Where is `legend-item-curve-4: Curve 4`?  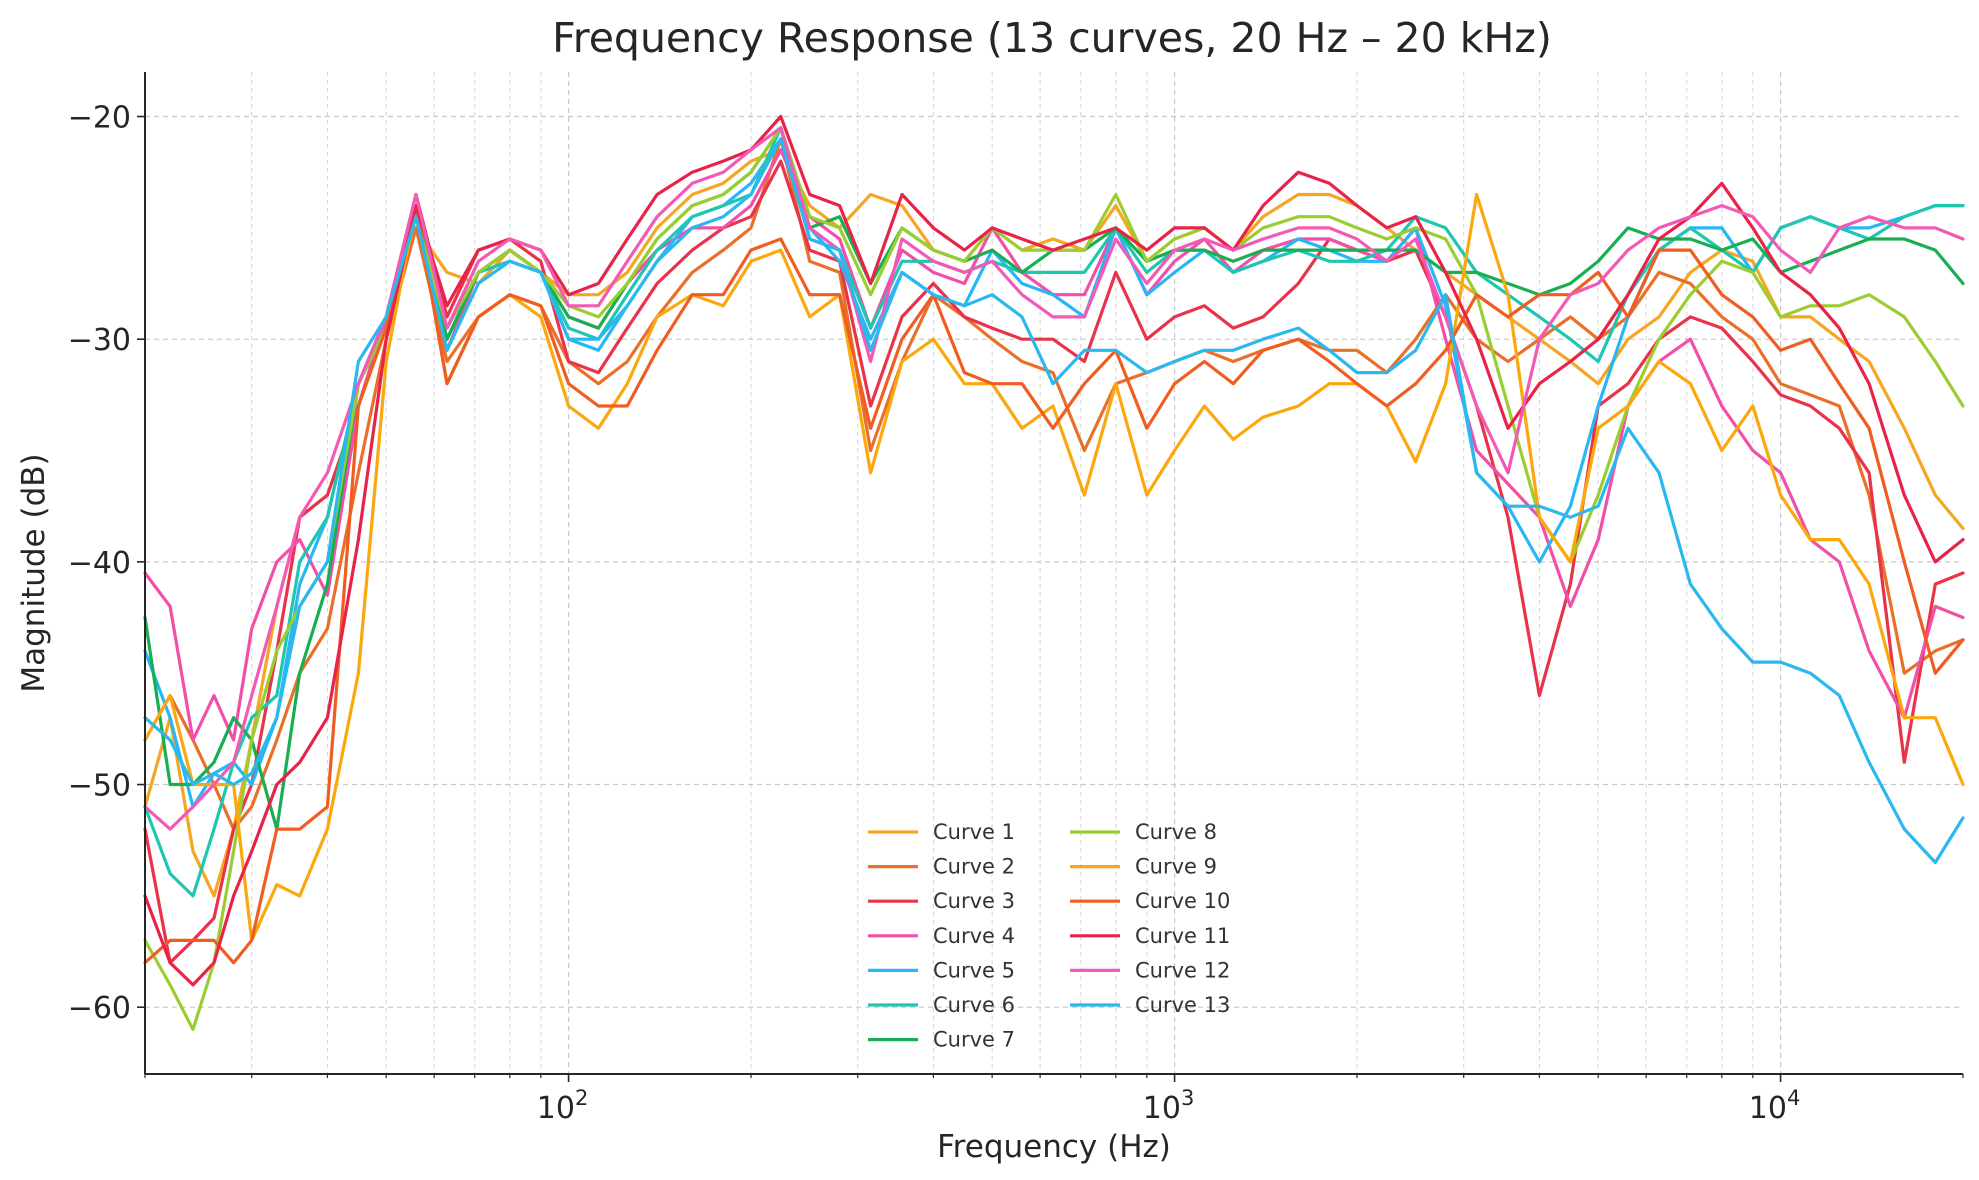
legend-item-curve-4: Curve 4 is located at coordinates (941, 936).